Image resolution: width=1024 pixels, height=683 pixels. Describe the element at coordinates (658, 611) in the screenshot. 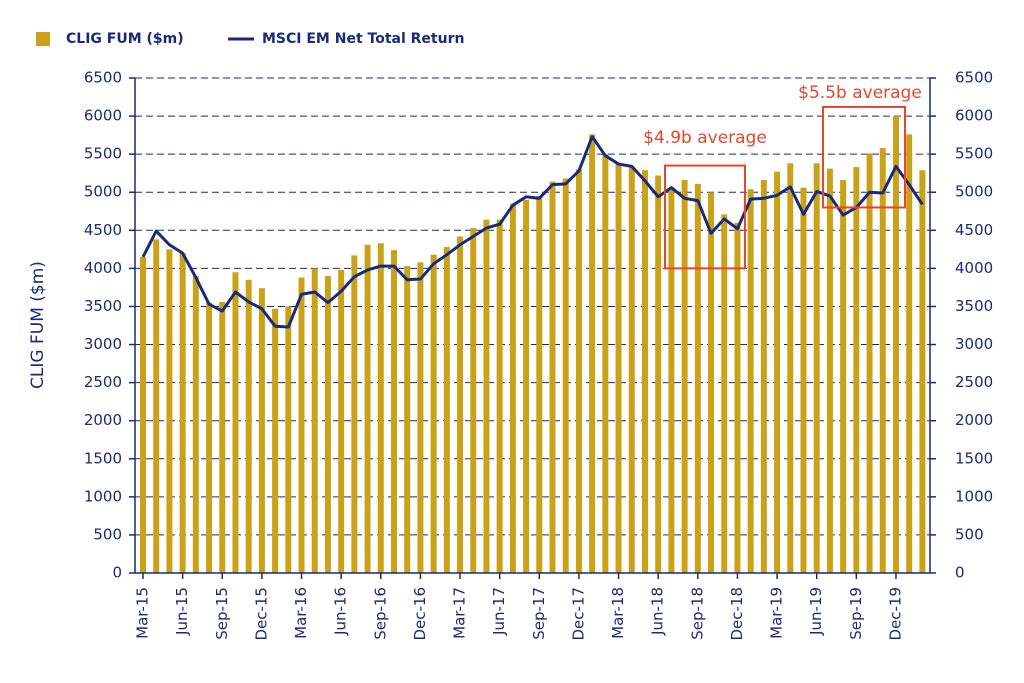

I see `x-tick-label: Jun-18` at that location.